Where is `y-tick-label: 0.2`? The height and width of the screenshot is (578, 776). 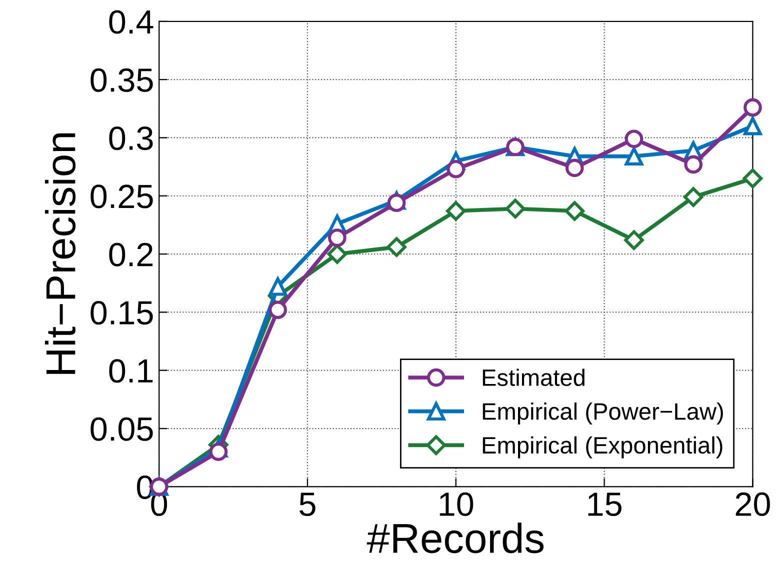 y-tick-label: 0.2 is located at coordinates (131, 254).